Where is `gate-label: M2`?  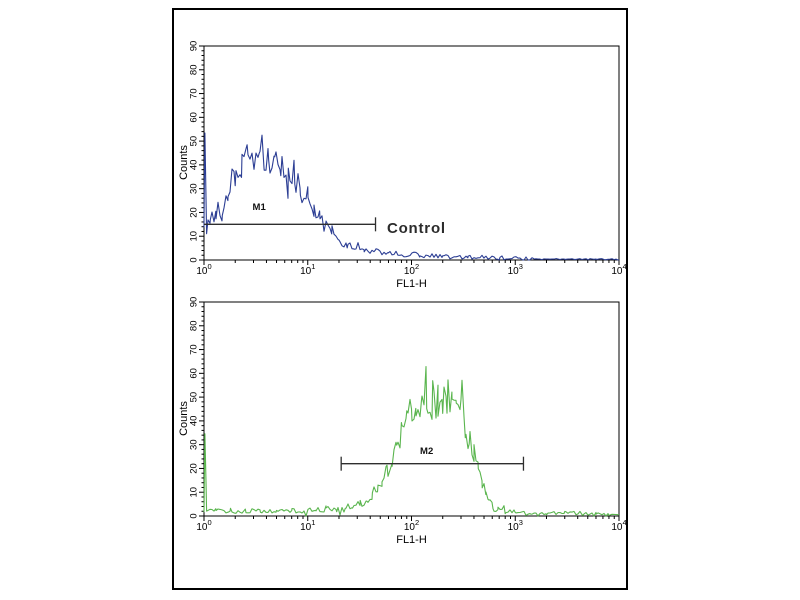 gate-label: M2 is located at coordinates (426, 451).